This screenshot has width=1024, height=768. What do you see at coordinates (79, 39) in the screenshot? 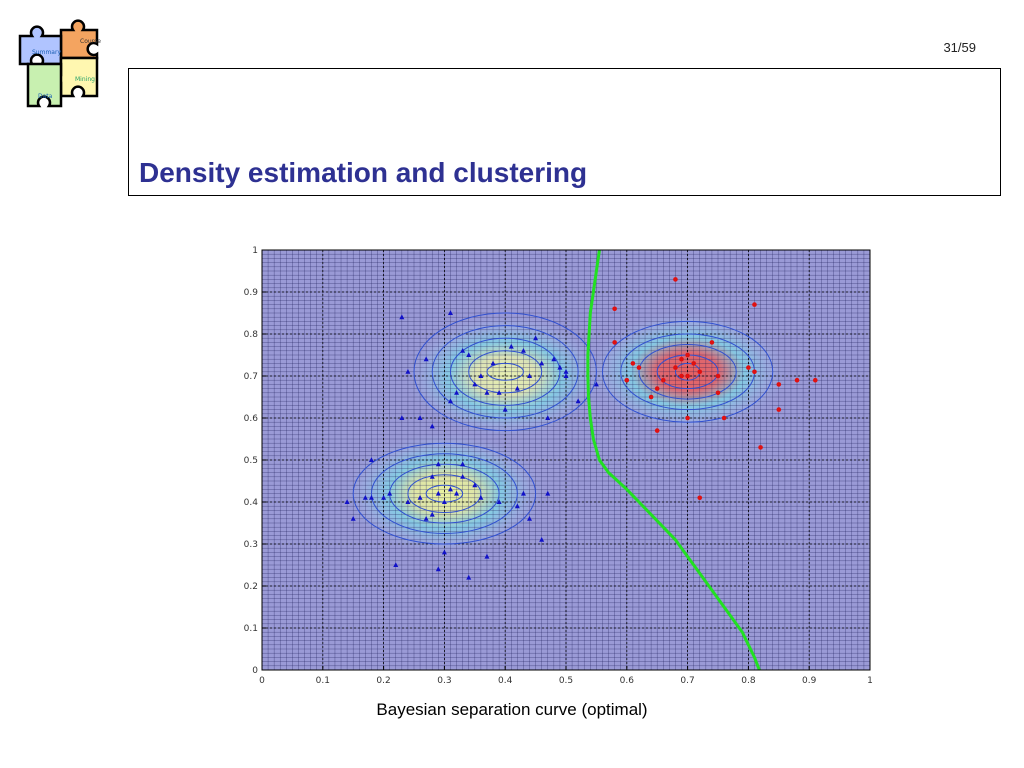
I see `puzzle-piece-course` at bounding box center [79, 39].